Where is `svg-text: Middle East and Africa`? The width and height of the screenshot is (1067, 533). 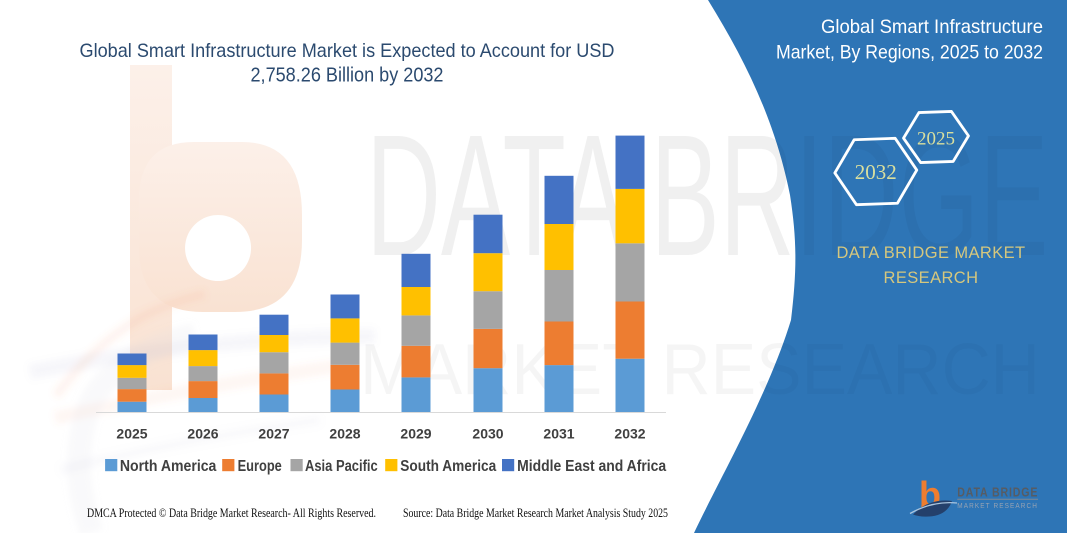 svg-text: Middle East and Africa is located at coordinates (591, 466).